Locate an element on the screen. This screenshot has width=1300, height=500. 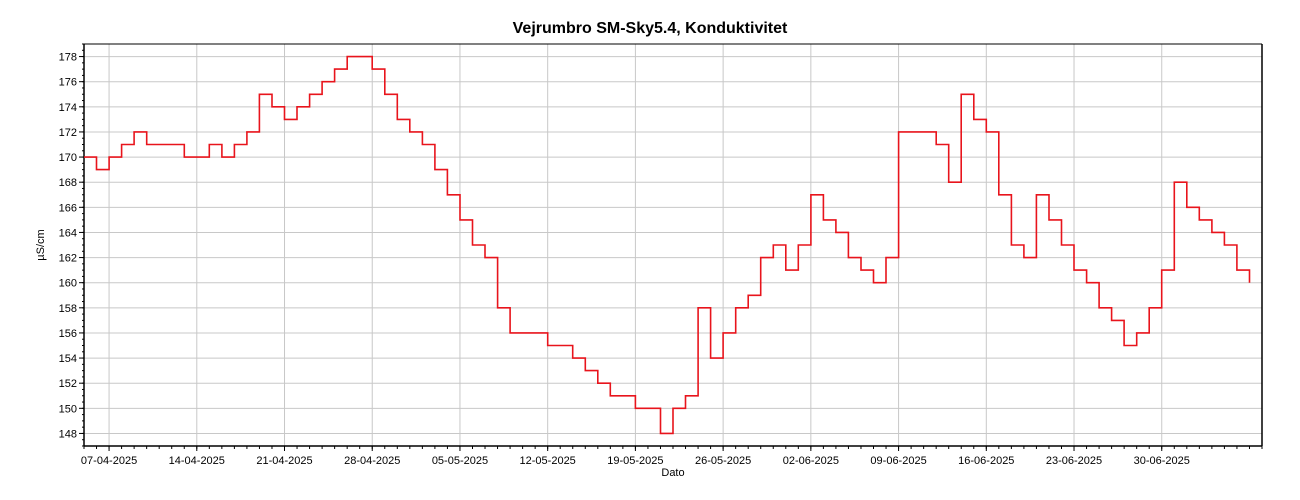
x-tick-label: 07-04-2025 is located at coordinates (109, 461).